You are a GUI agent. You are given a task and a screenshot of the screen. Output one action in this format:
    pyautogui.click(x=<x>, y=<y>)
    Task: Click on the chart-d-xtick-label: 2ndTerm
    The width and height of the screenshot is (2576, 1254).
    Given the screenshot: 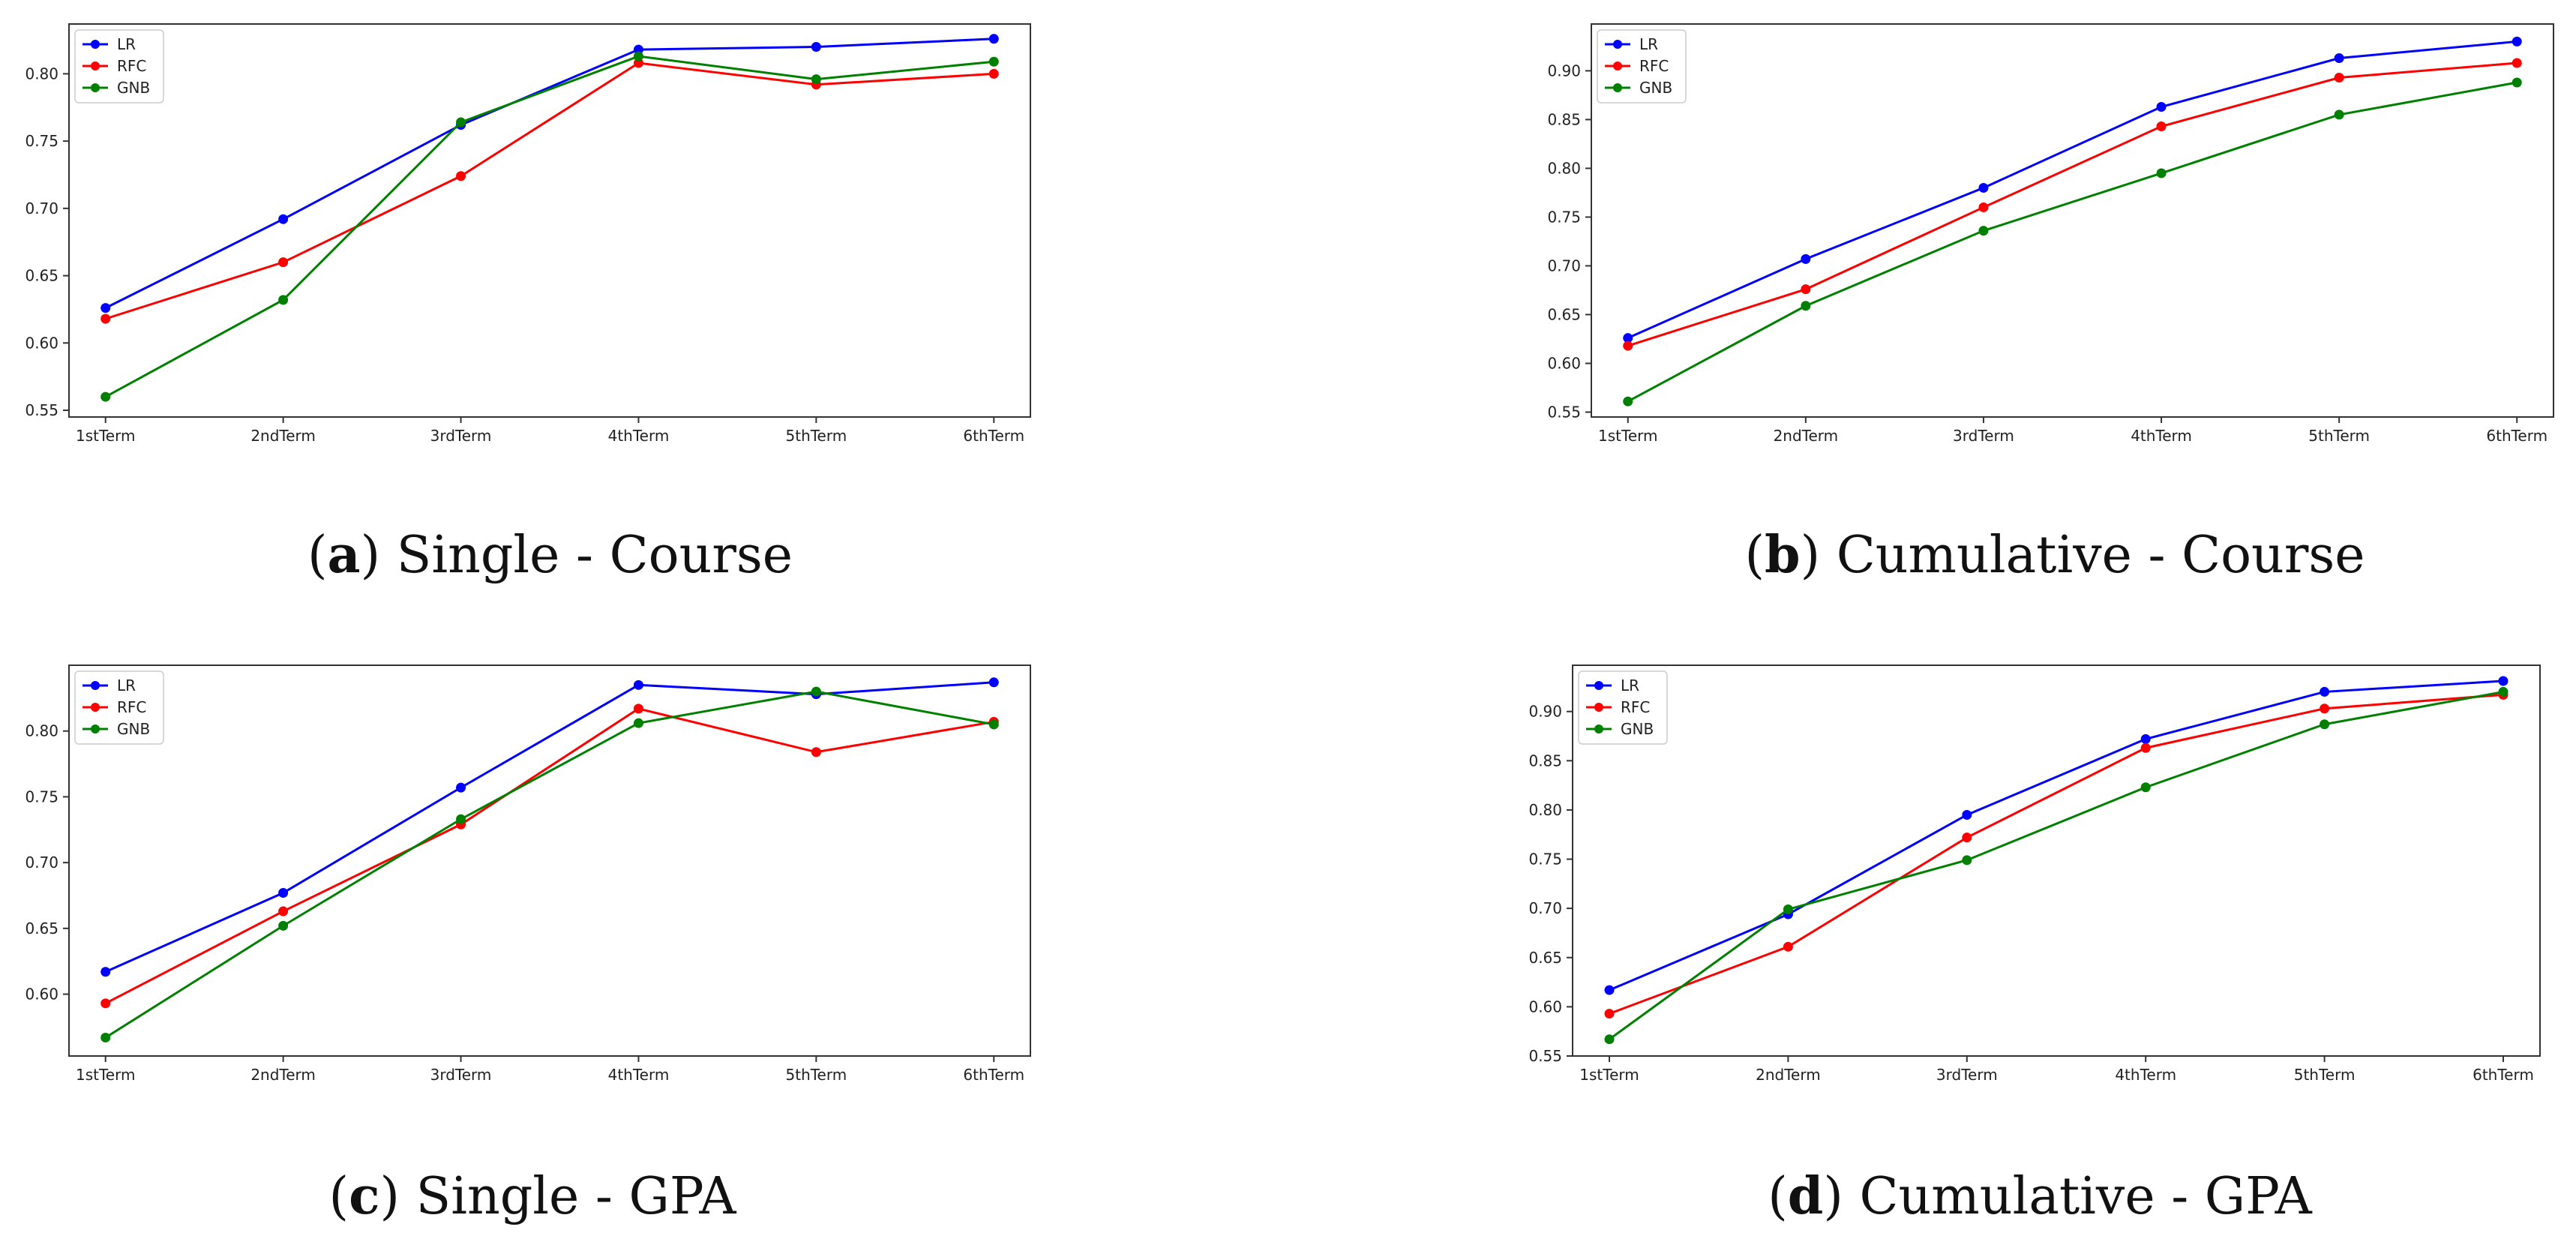 What is the action you would take?
    pyautogui.click(x=1788, y=1075)
    